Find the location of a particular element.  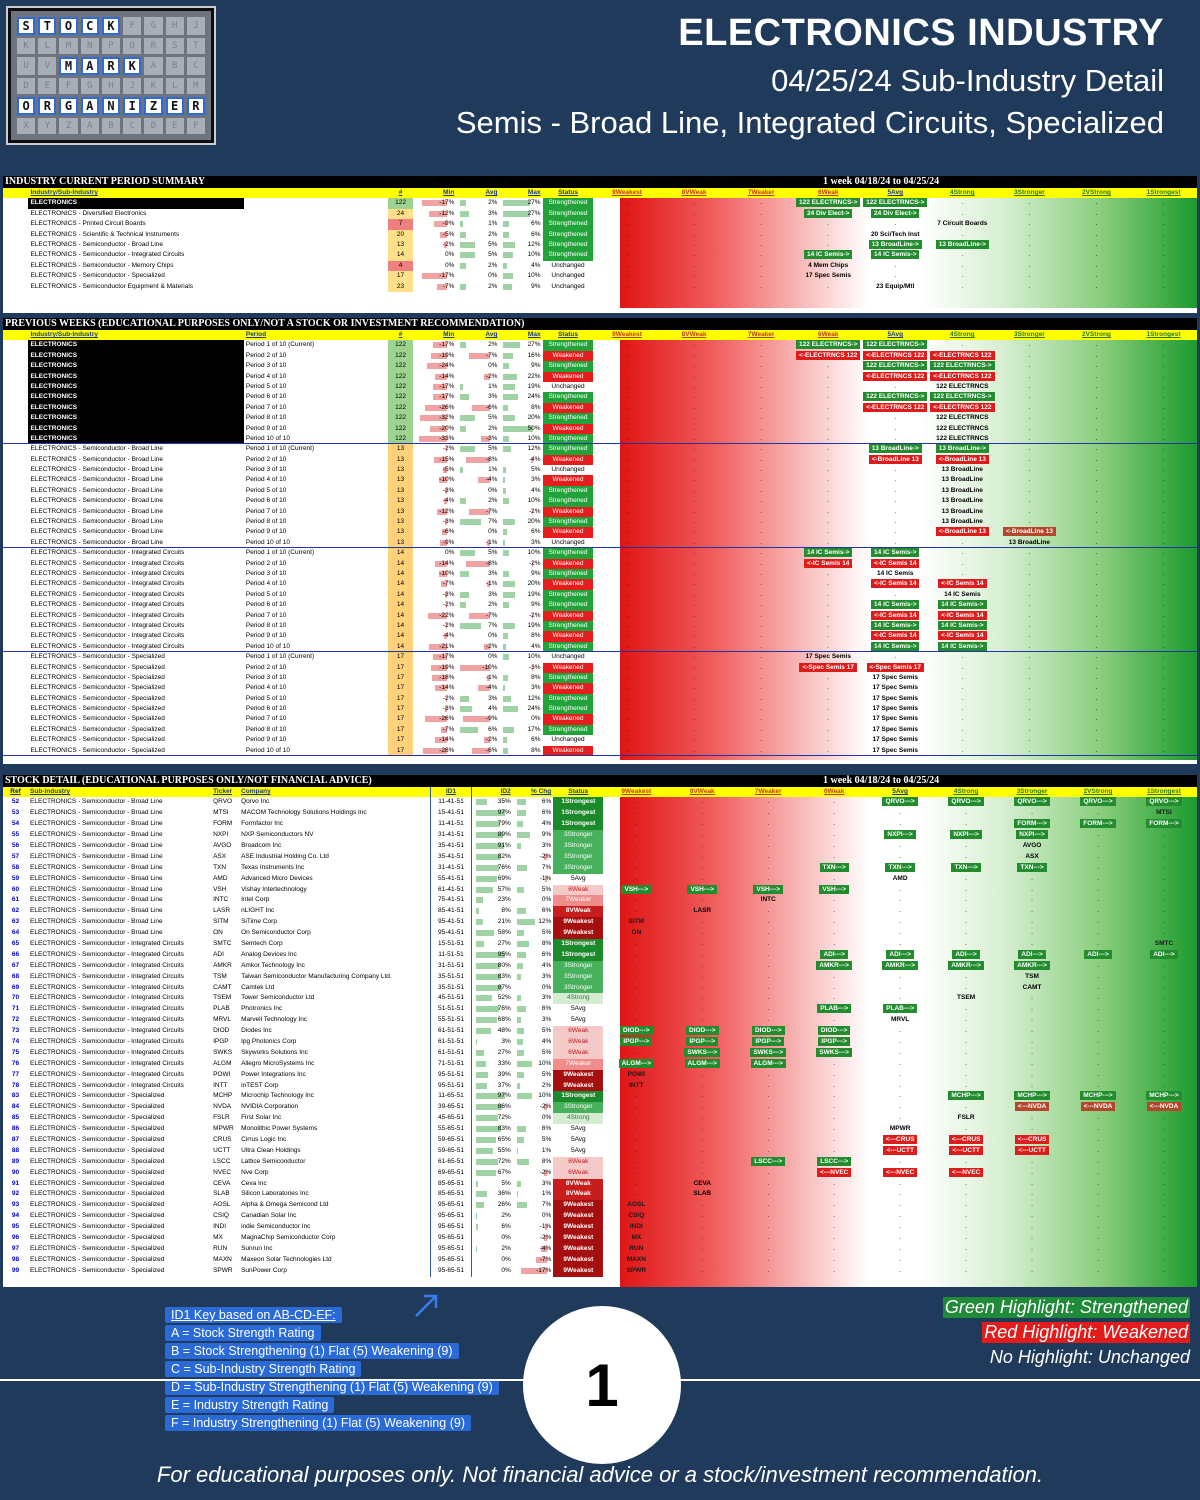

matrix-marker: 17 Spec Semis is located at coordinates (895, 688).